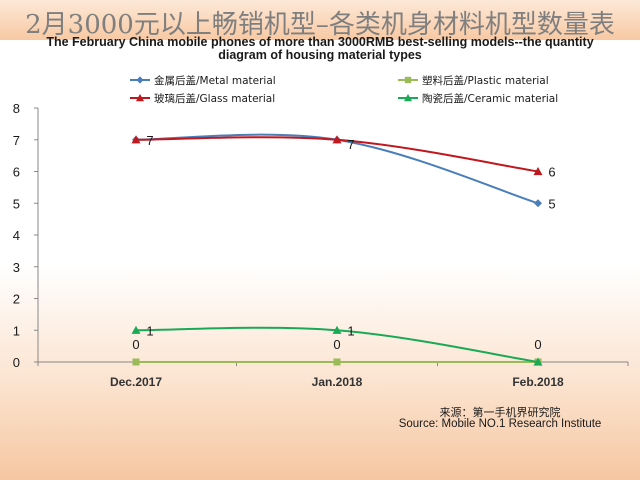 This screenshot has height=480, width=640. I want to click on legend-entry: 金属后盖/Metal material, so click(215, 80).